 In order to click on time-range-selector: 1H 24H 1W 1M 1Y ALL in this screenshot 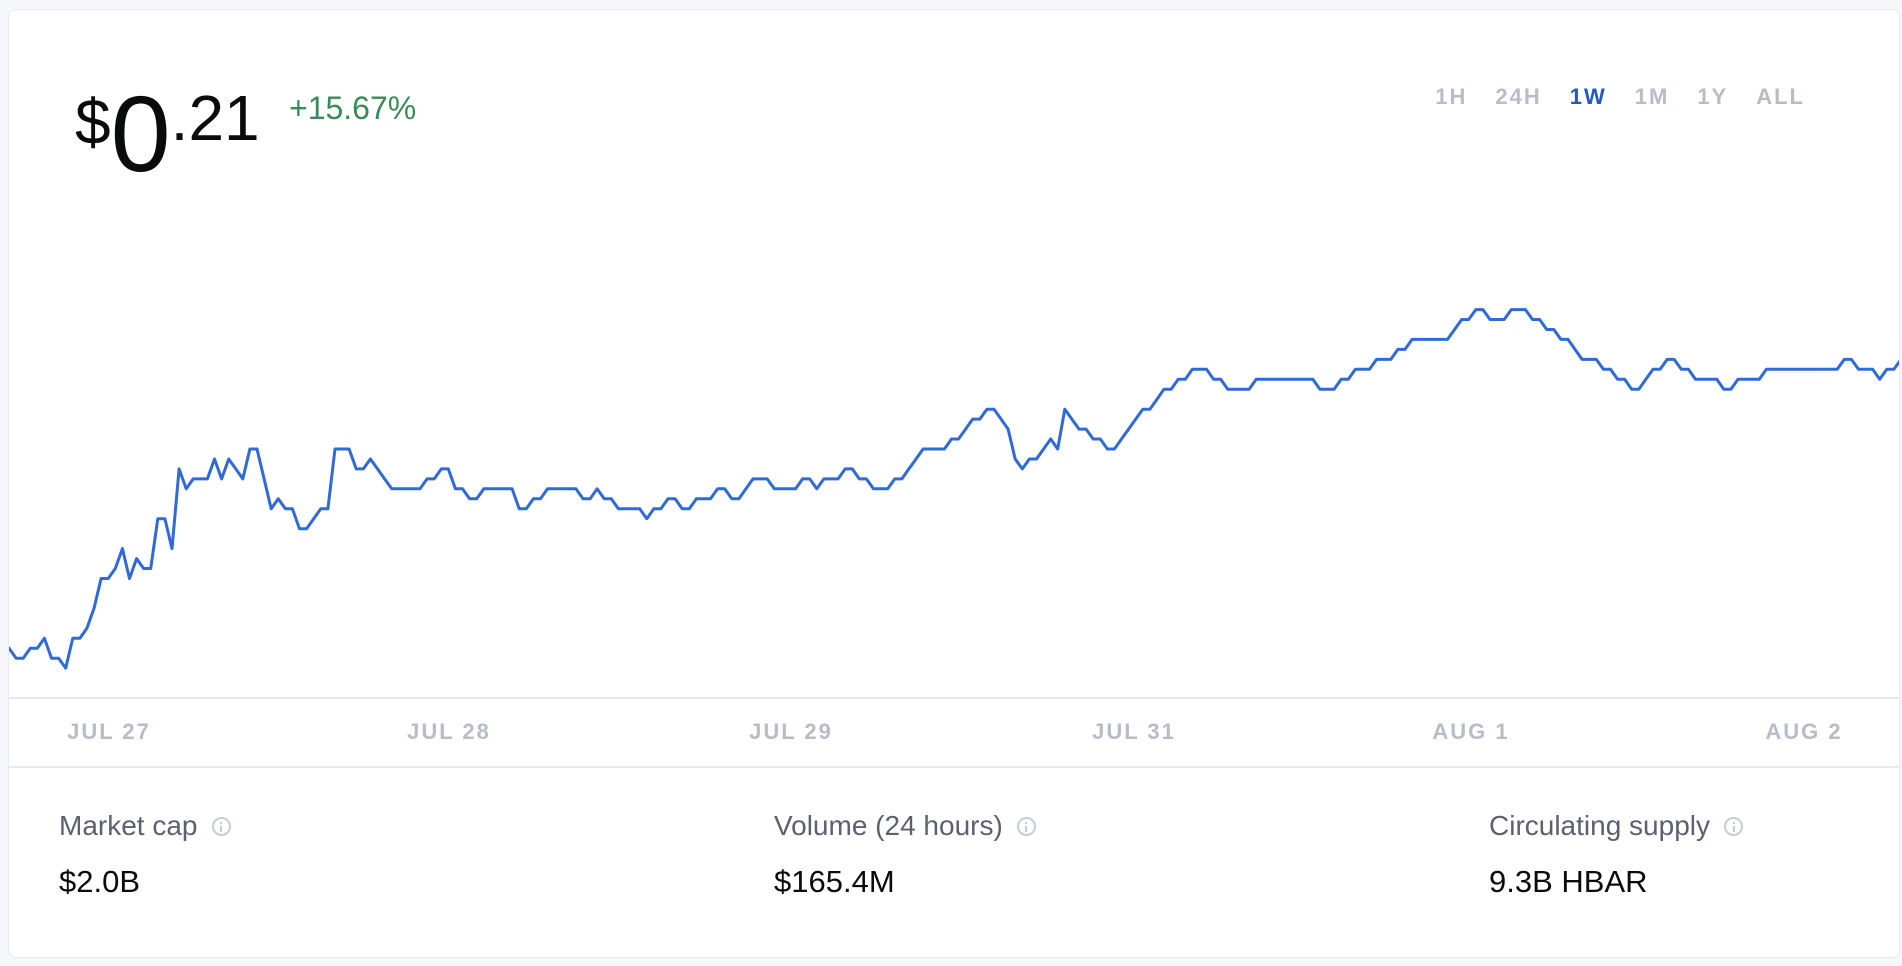, I will do `click(1620, 97)`.